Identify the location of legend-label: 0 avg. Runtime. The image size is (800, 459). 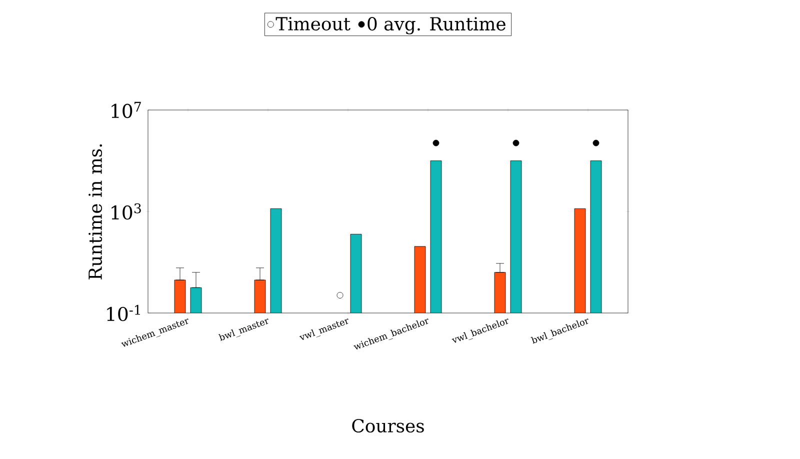
(437, 25).